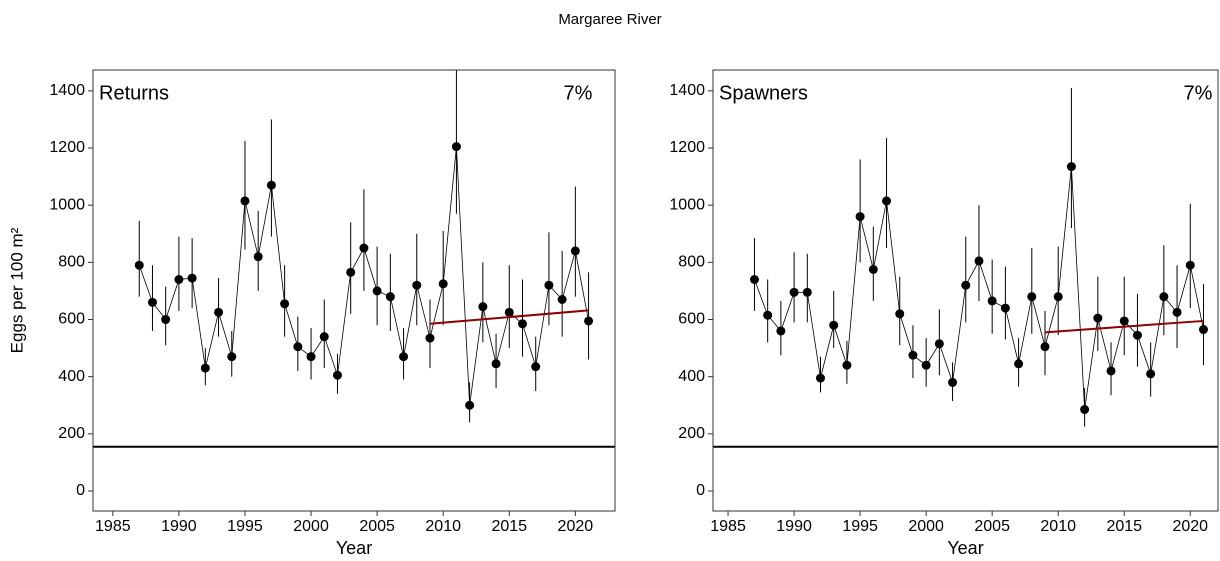 Image resolution: width=1220 pixels, height=561 pixels. What do you see at coordinates (609, 19) in the screenshot?
I see `figure-title: Margaree River` at bounding box center [609, 19].